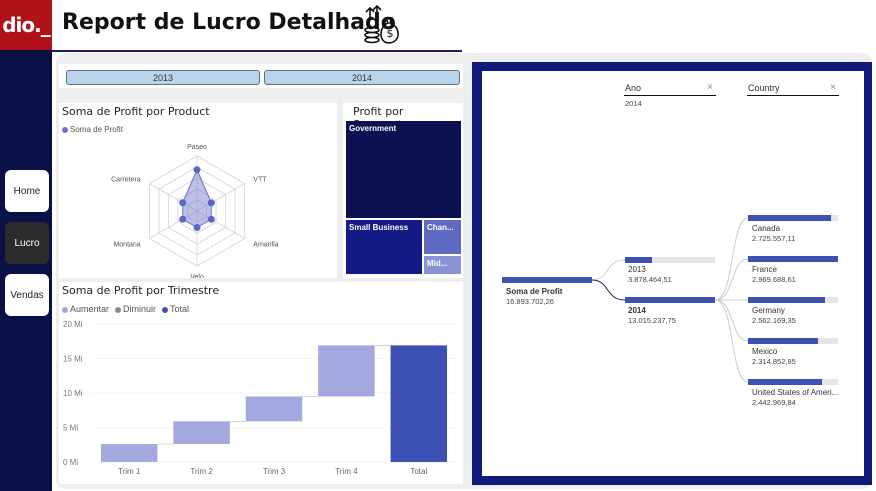  I want to click on radar-axis-label-montana: Montana, so click(126, 245).